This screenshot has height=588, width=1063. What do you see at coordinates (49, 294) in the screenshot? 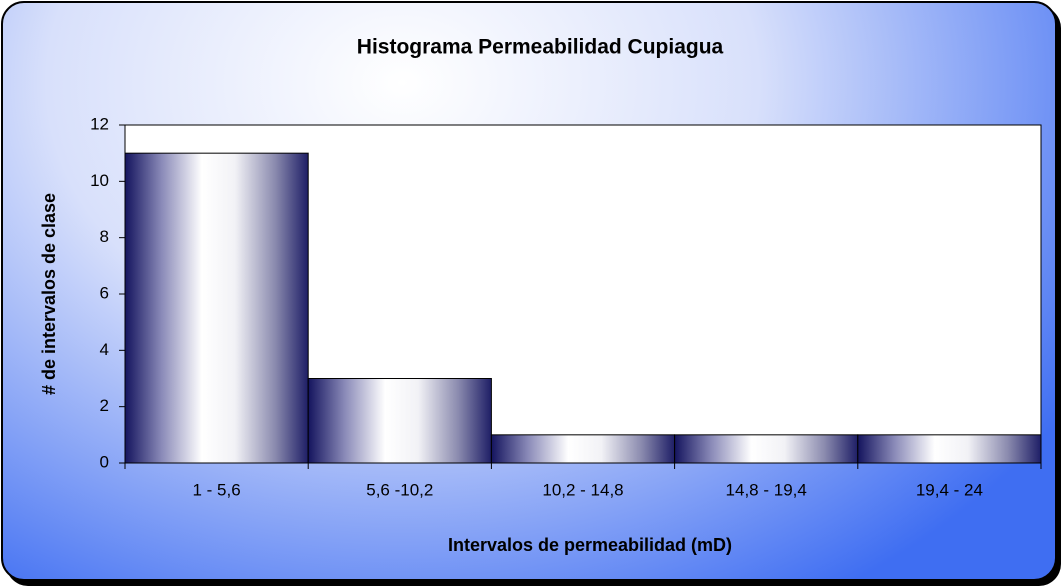
I see `y-axis-label: # de intervalos de clase` at bounding box center [49, 294].